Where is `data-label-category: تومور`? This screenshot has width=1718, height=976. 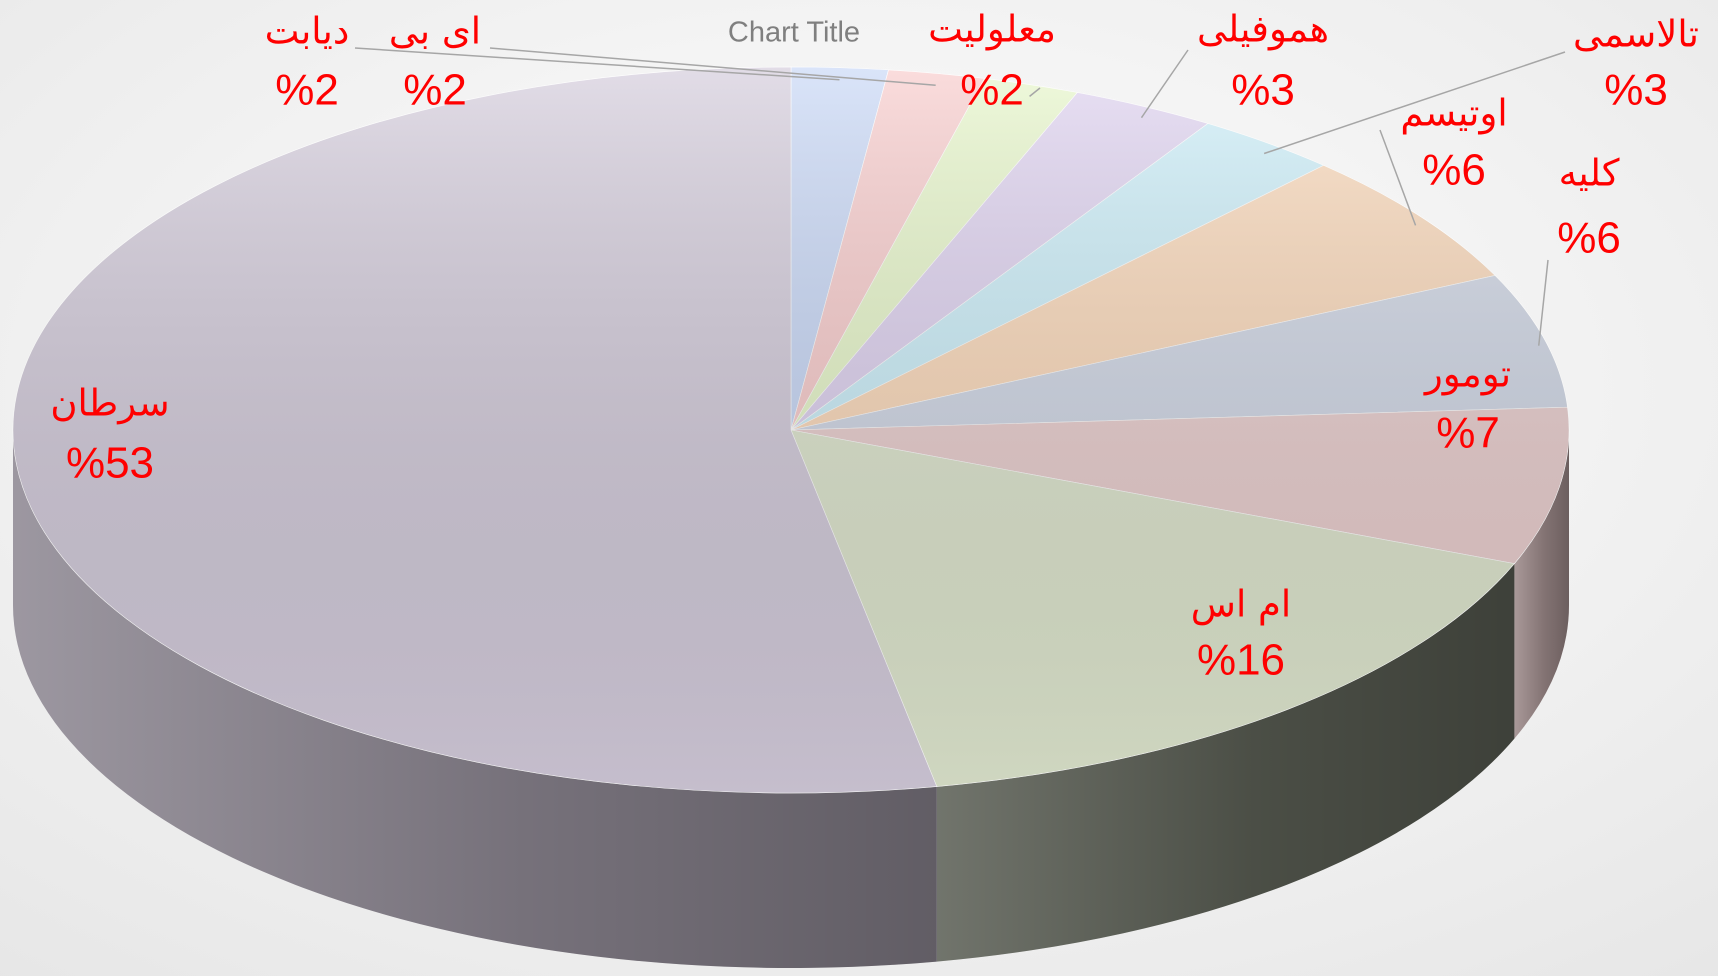 data-label-category: تومور is located at coordinates (1467, 374).